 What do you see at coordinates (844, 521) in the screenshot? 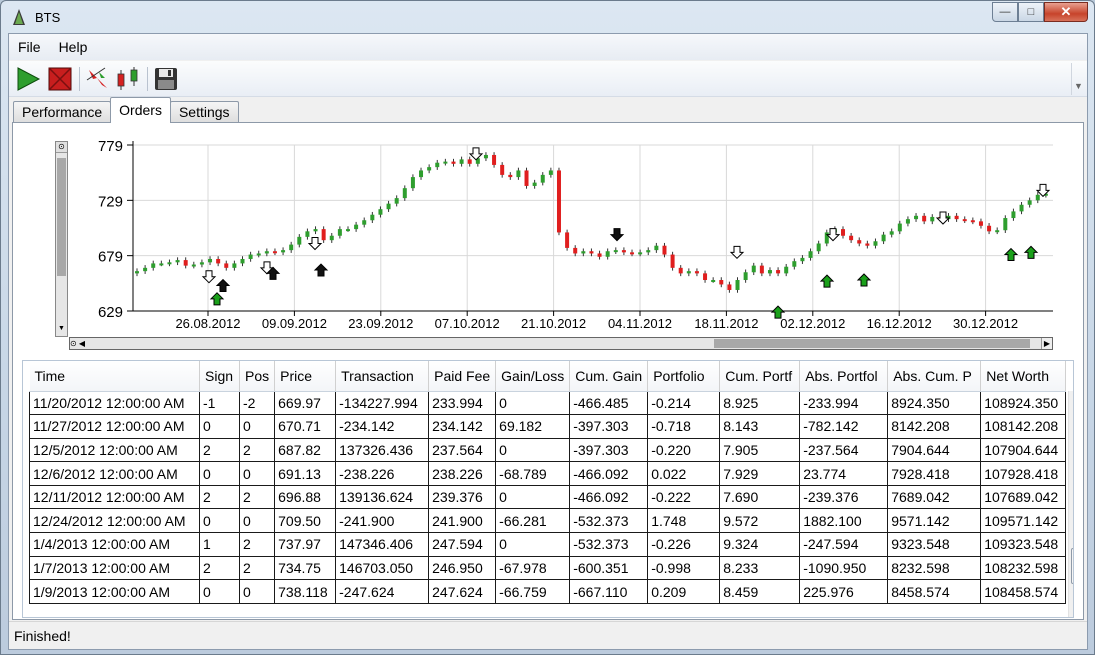
I see `table-cell: 1882.100` at bounding box center [844, 521].